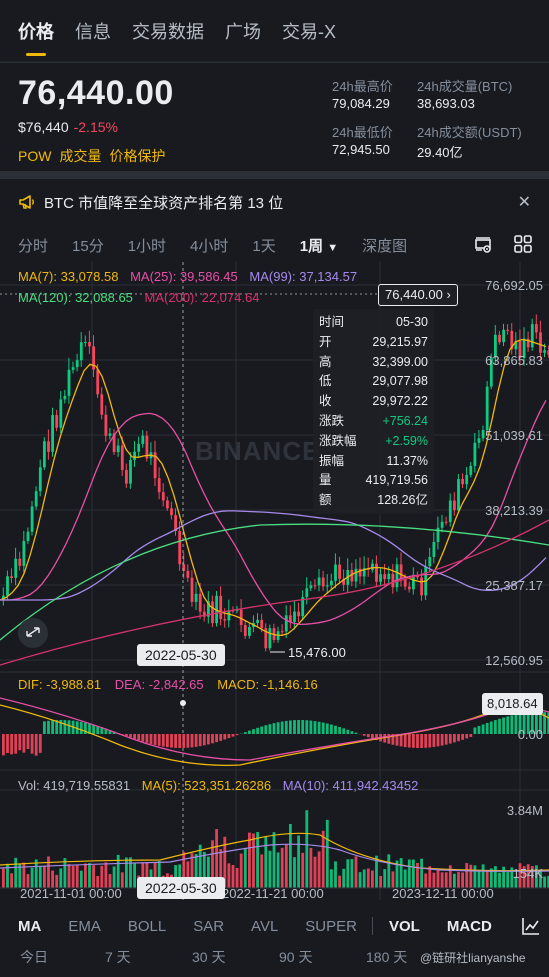  I want to click on tooltip-key: 高, so click(325, 361).